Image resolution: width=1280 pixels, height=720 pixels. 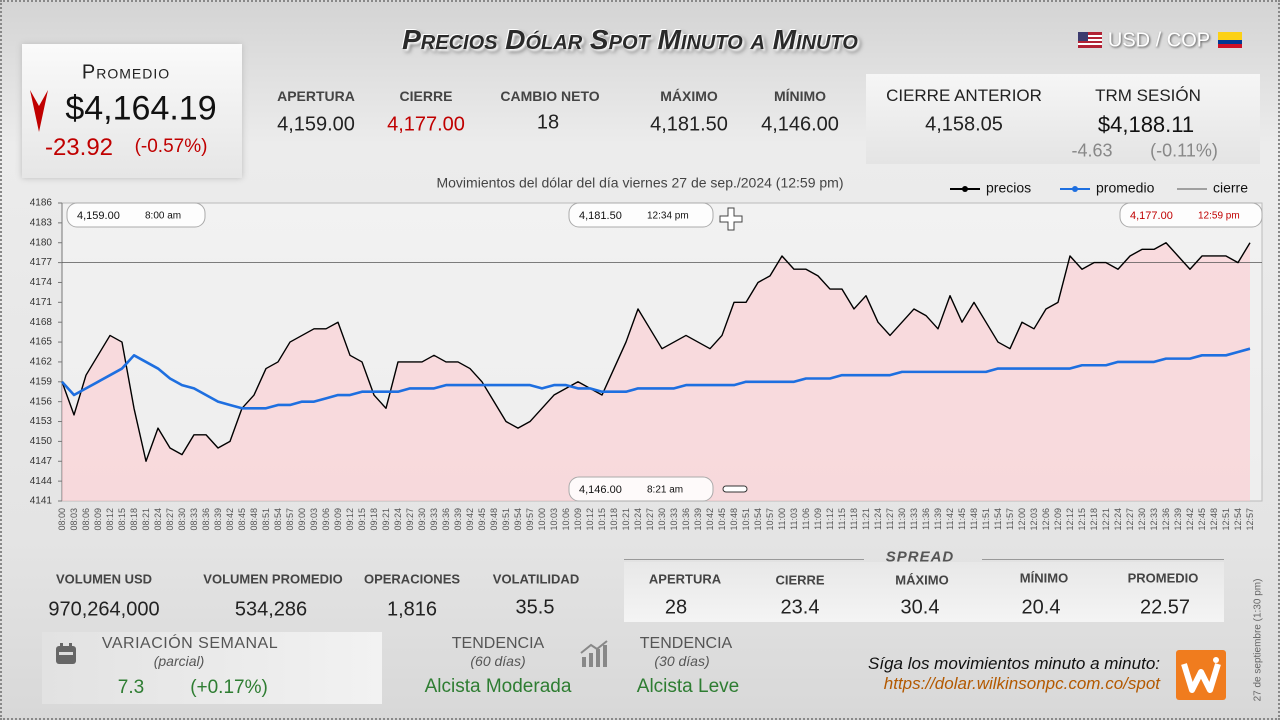 What do you see at coordinates (965, 189) in the screenshot?
I see `legend-dot` at bounding box center [965, 189].